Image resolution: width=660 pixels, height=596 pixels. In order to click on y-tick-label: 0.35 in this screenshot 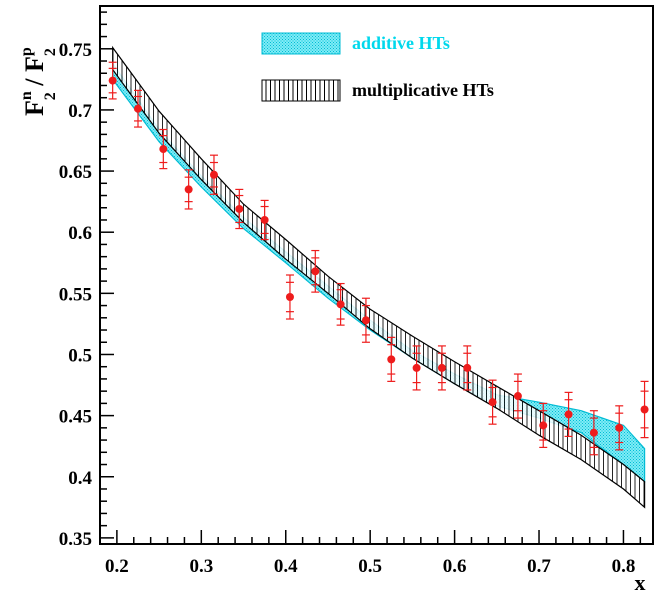, I will do `click(75, 539)`.